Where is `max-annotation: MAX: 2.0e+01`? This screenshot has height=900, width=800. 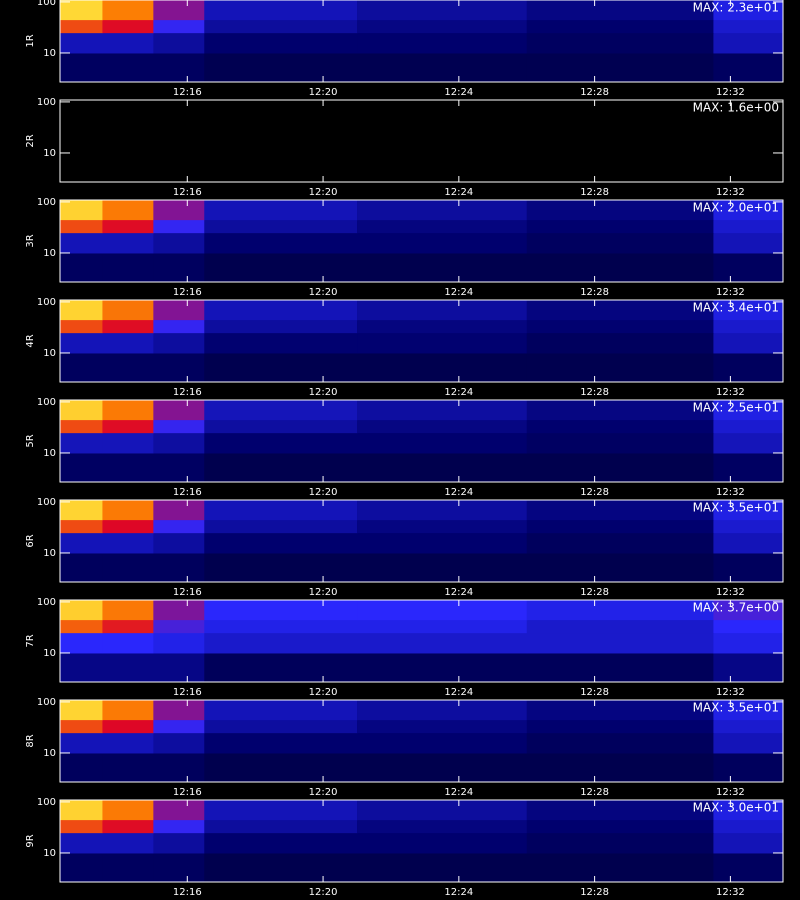
max-annotation: MAX: 2.0e+01 is located at coordinates (736, 208).